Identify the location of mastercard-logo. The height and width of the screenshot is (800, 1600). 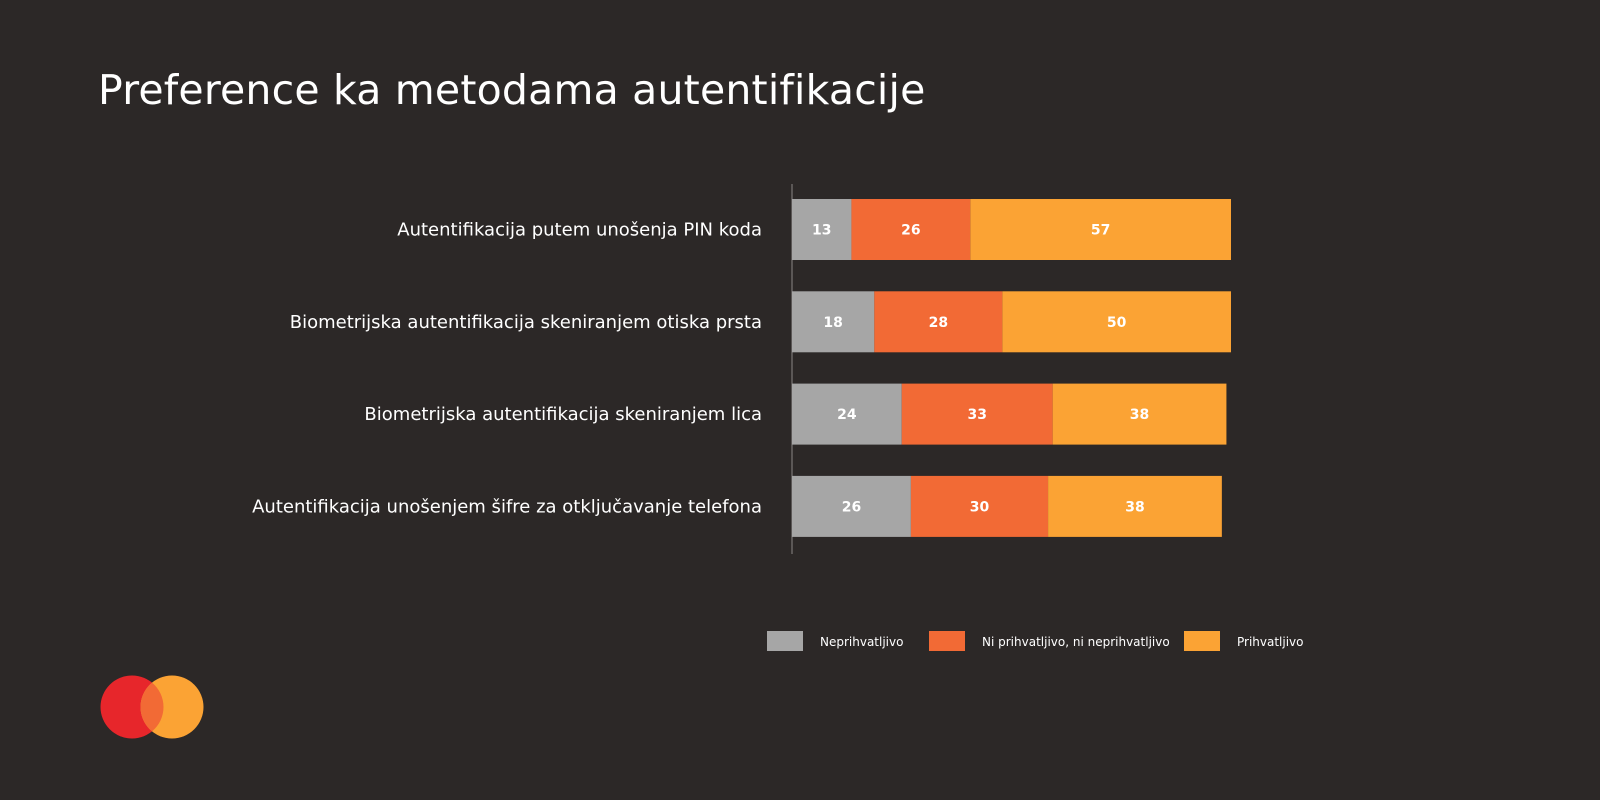
(152, 707).